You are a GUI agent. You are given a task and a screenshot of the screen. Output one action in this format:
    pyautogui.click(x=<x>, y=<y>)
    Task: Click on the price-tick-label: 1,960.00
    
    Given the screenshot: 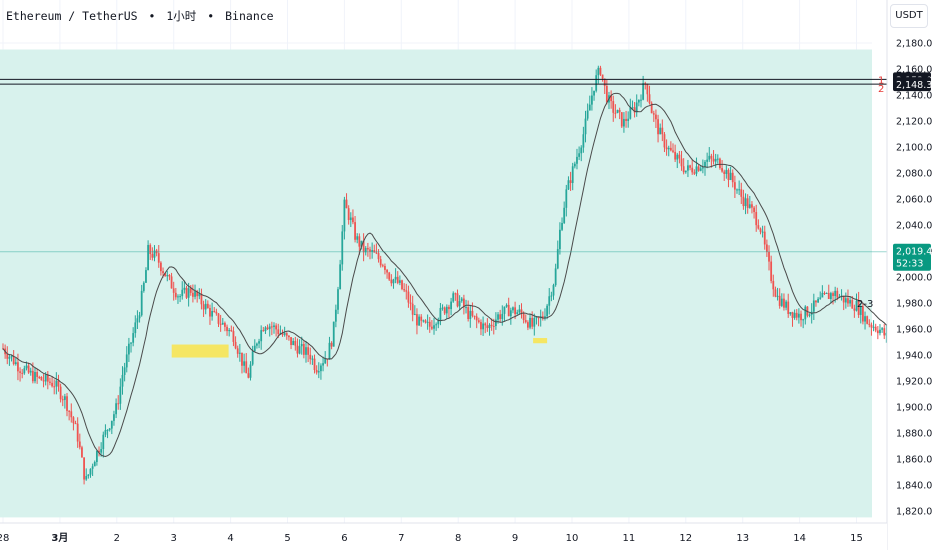 What is the action you would take?
    pyautogui.click(x=914, y=329)
    